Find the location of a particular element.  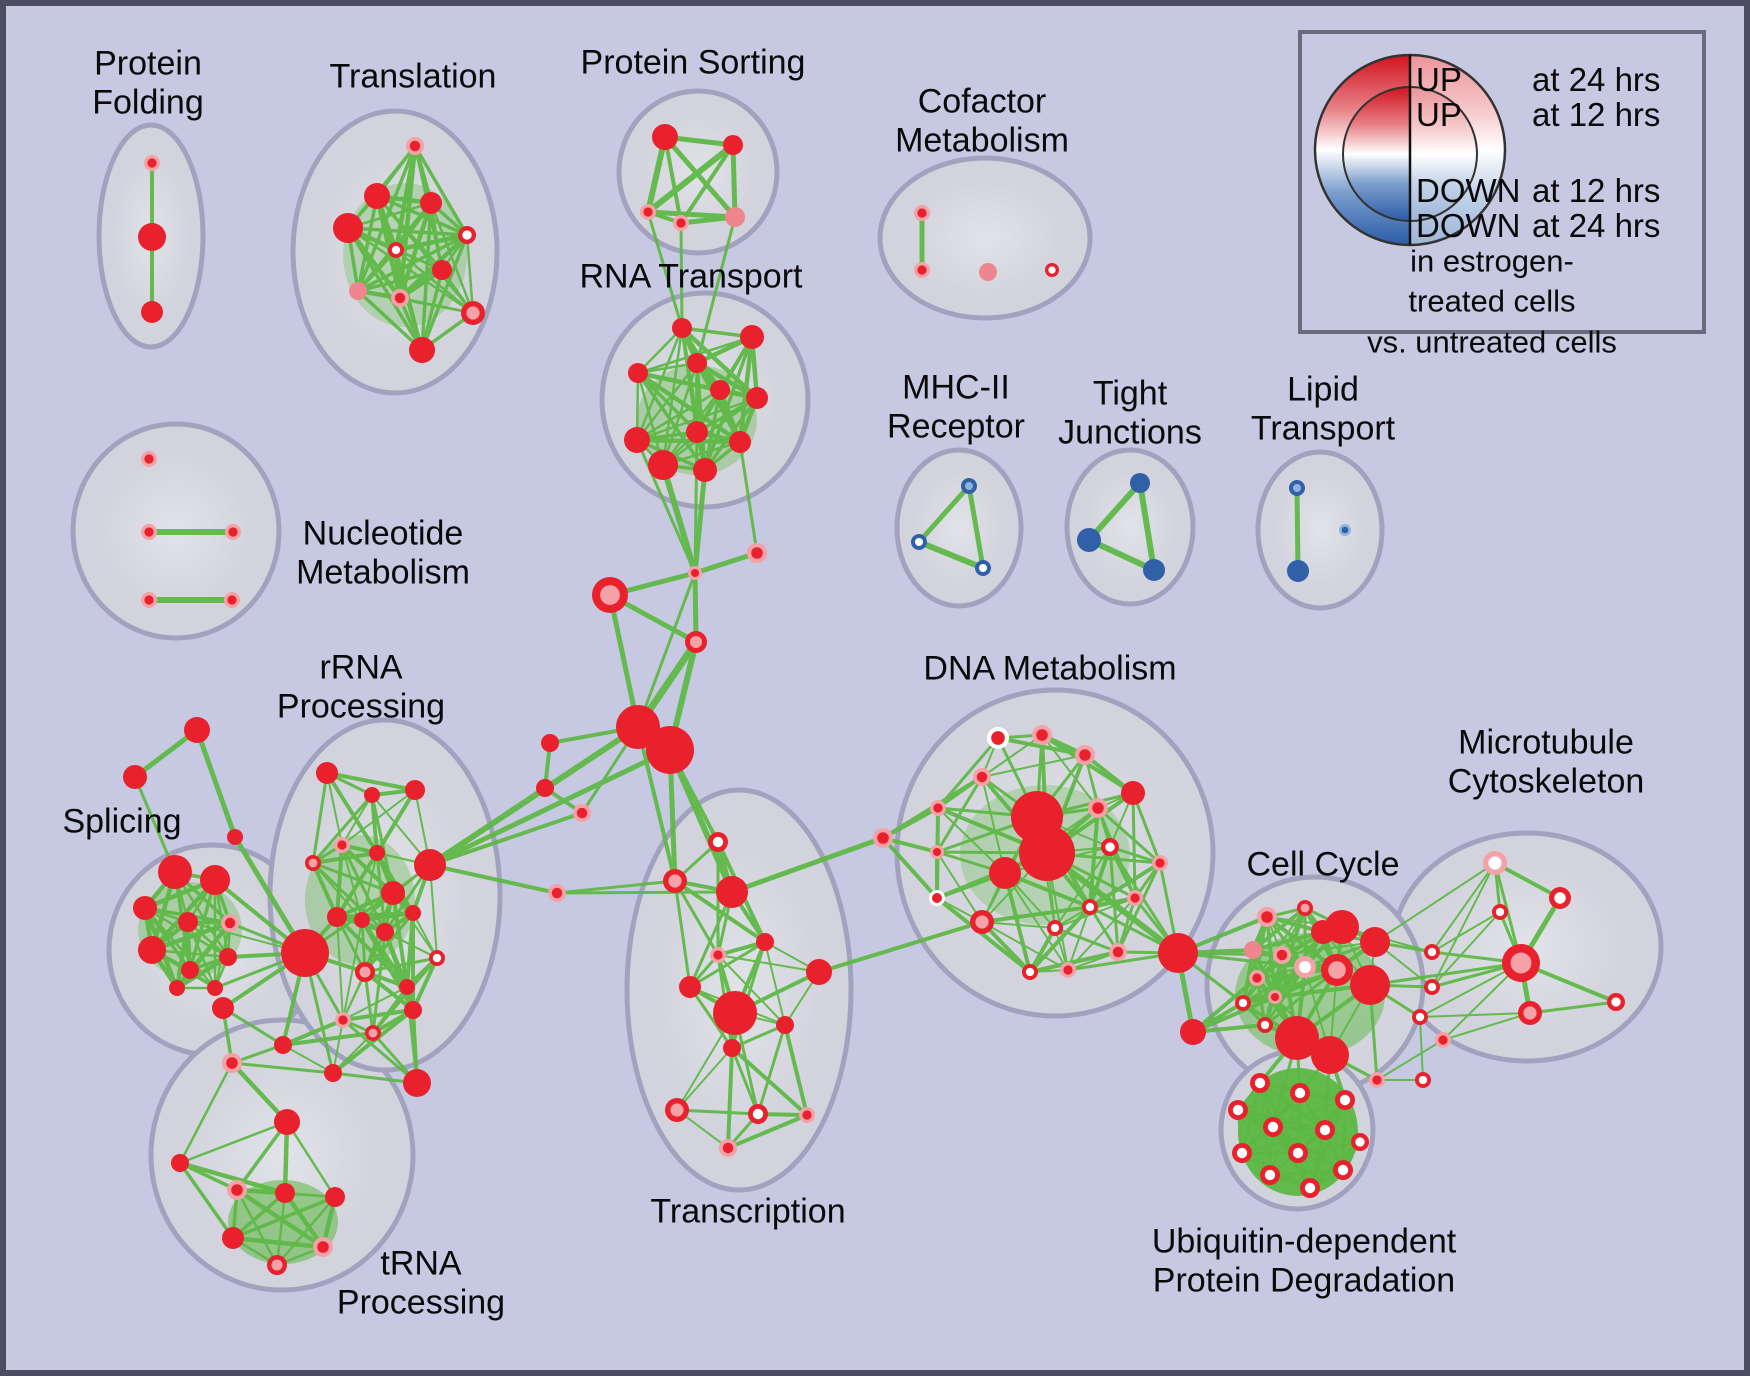

cluster-label-dna: DNA Metabolism is located at coordinates (1050, 668).